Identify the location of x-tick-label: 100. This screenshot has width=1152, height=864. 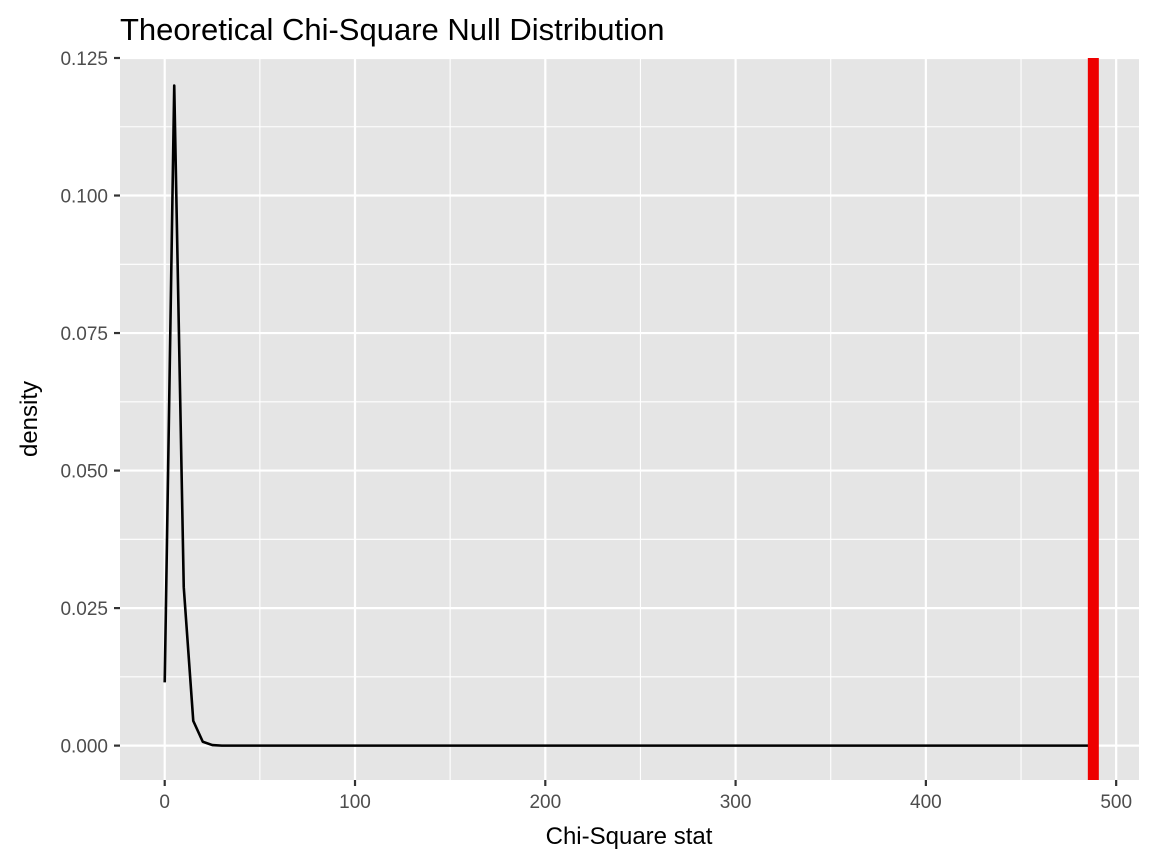
(355, 802).